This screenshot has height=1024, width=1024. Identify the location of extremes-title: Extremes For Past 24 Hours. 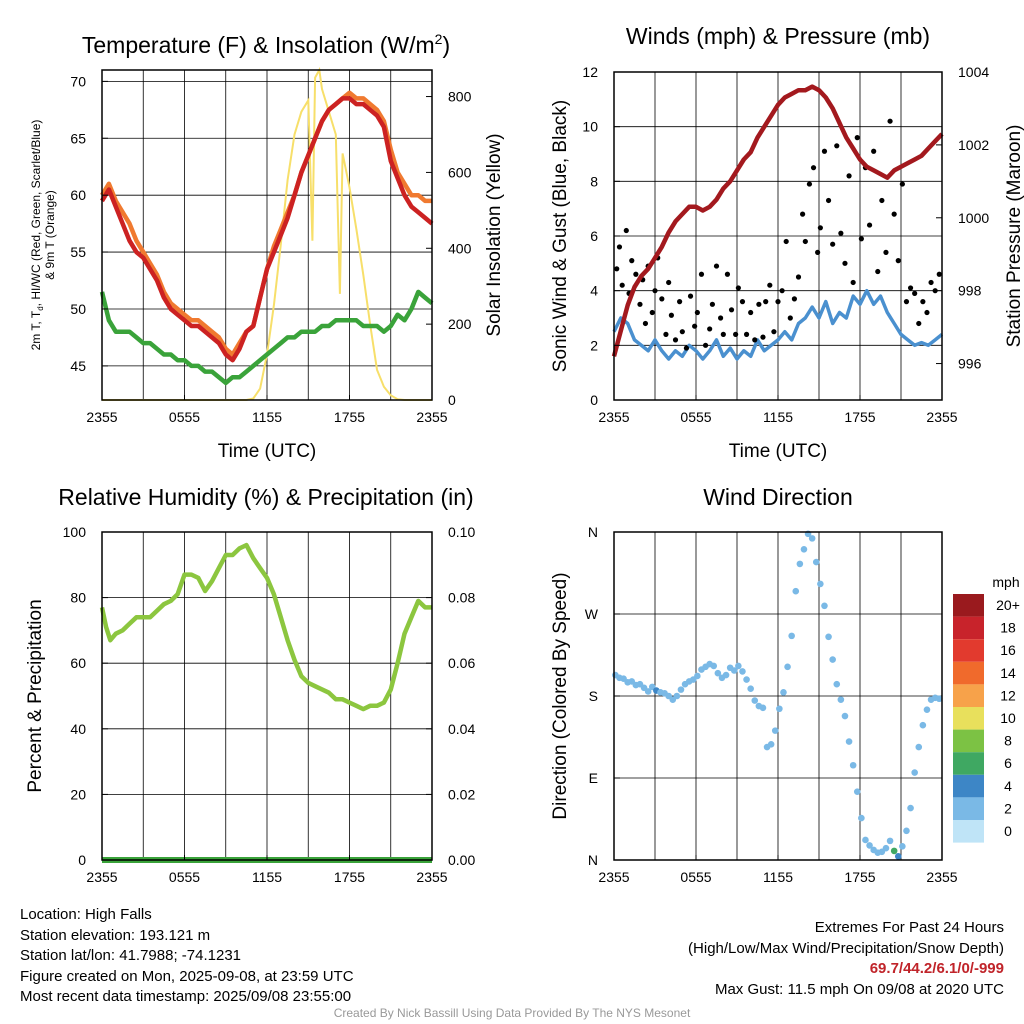
(909, 927).